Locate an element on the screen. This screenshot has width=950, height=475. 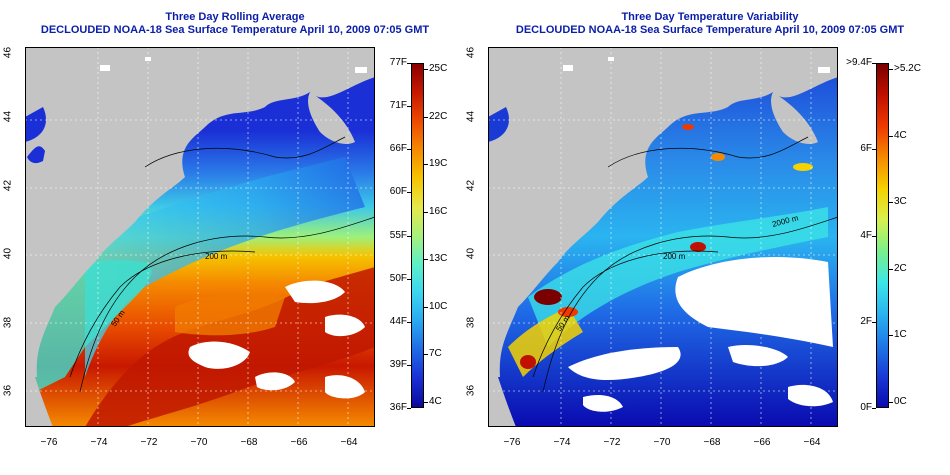
colorbar-f-label: 66F is located at coordinates (398, 149).